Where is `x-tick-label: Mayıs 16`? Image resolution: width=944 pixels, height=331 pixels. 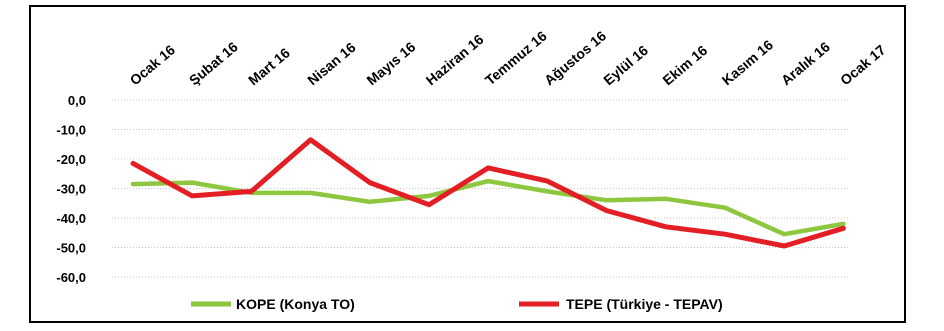 x-tick-label: Mayıs 16 is located at coordinates (390, 63).